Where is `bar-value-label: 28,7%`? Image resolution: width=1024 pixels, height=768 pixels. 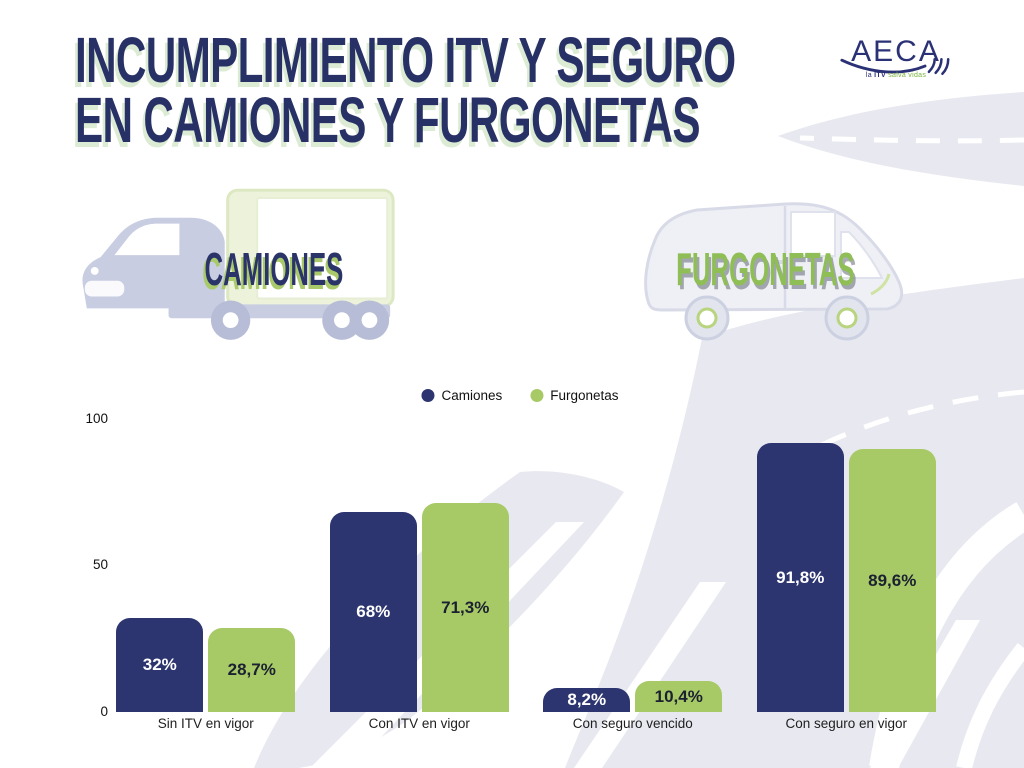
bar-value-label: 28,7% is located at coordinates (251, 669).